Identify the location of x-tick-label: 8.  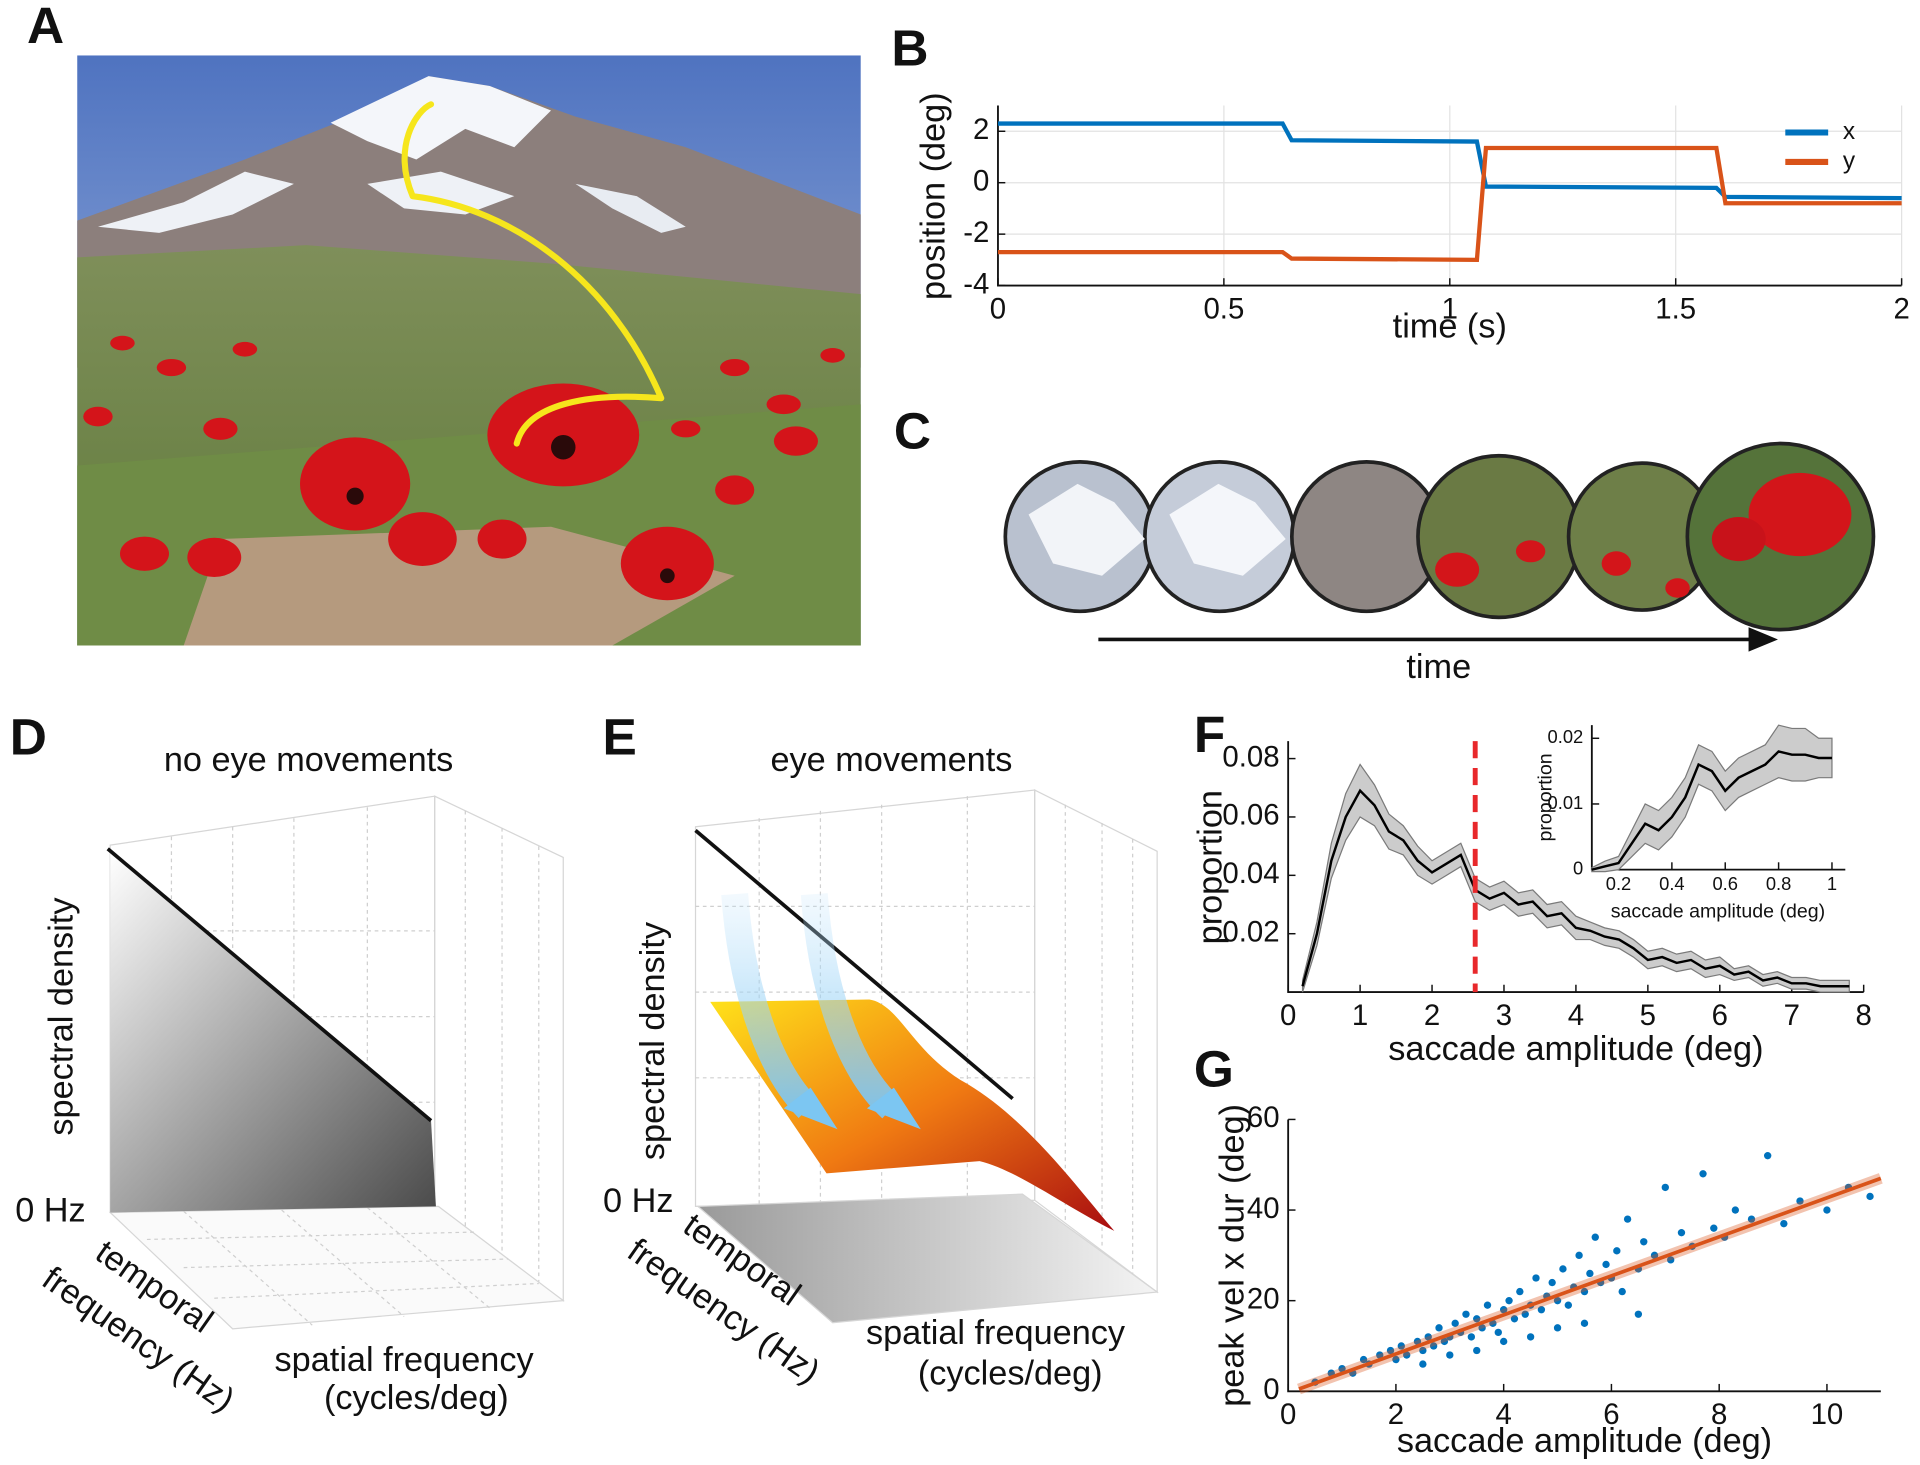
(1864, 1015).